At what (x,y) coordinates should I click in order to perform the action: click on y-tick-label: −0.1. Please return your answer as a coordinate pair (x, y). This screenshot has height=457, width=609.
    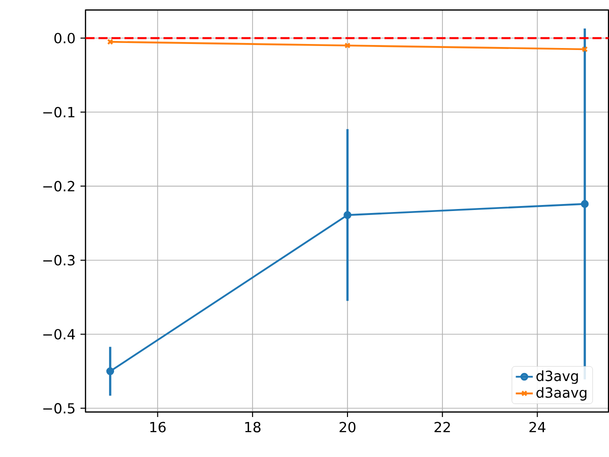
    Looking at the image, I should click on (58, 112).